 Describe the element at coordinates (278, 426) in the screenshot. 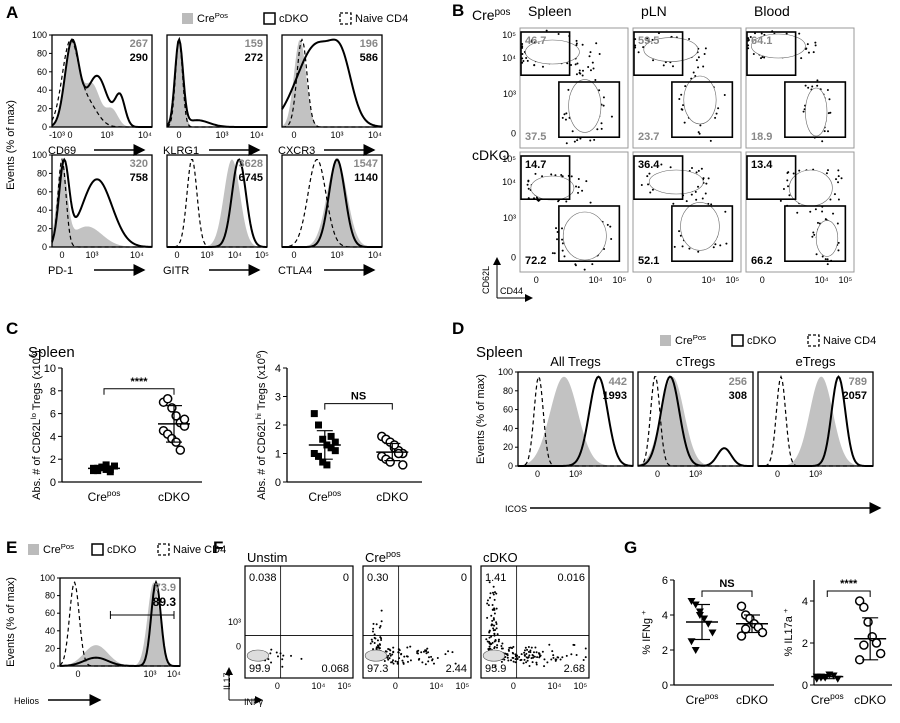

I see `y-tick-label: 2` at that location.